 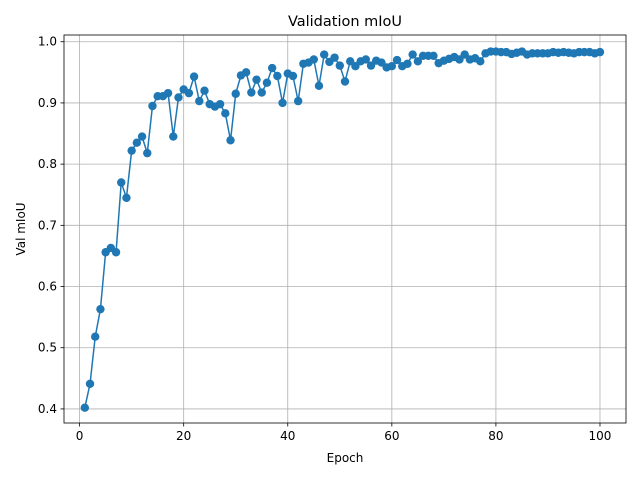 I want to click on x-tick-label: 40, so click(x=287, y=436).